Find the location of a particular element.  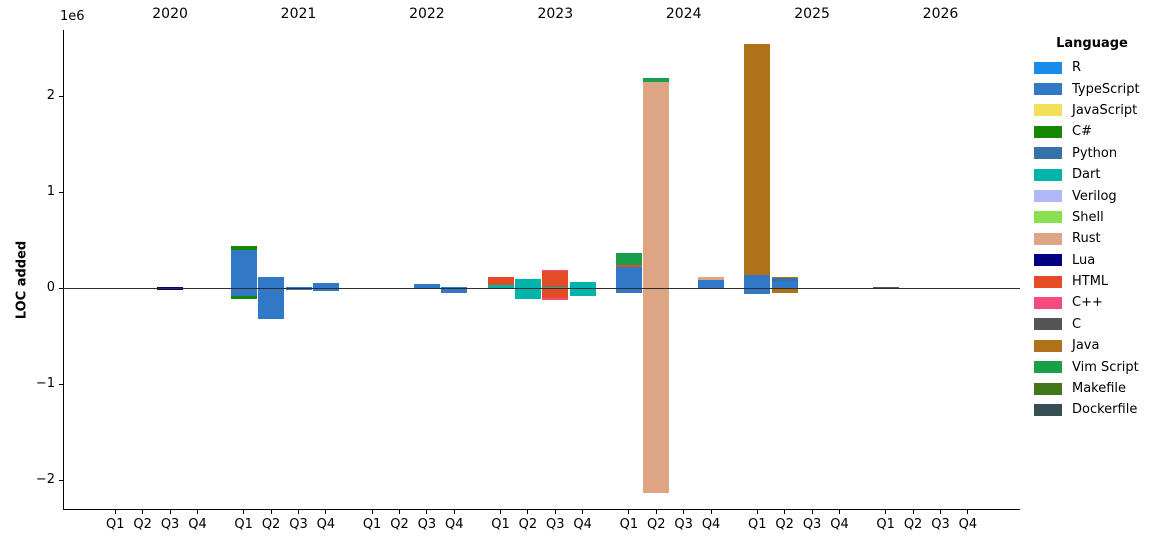

legend-label: Dart is located at coordinates (1086, 175).